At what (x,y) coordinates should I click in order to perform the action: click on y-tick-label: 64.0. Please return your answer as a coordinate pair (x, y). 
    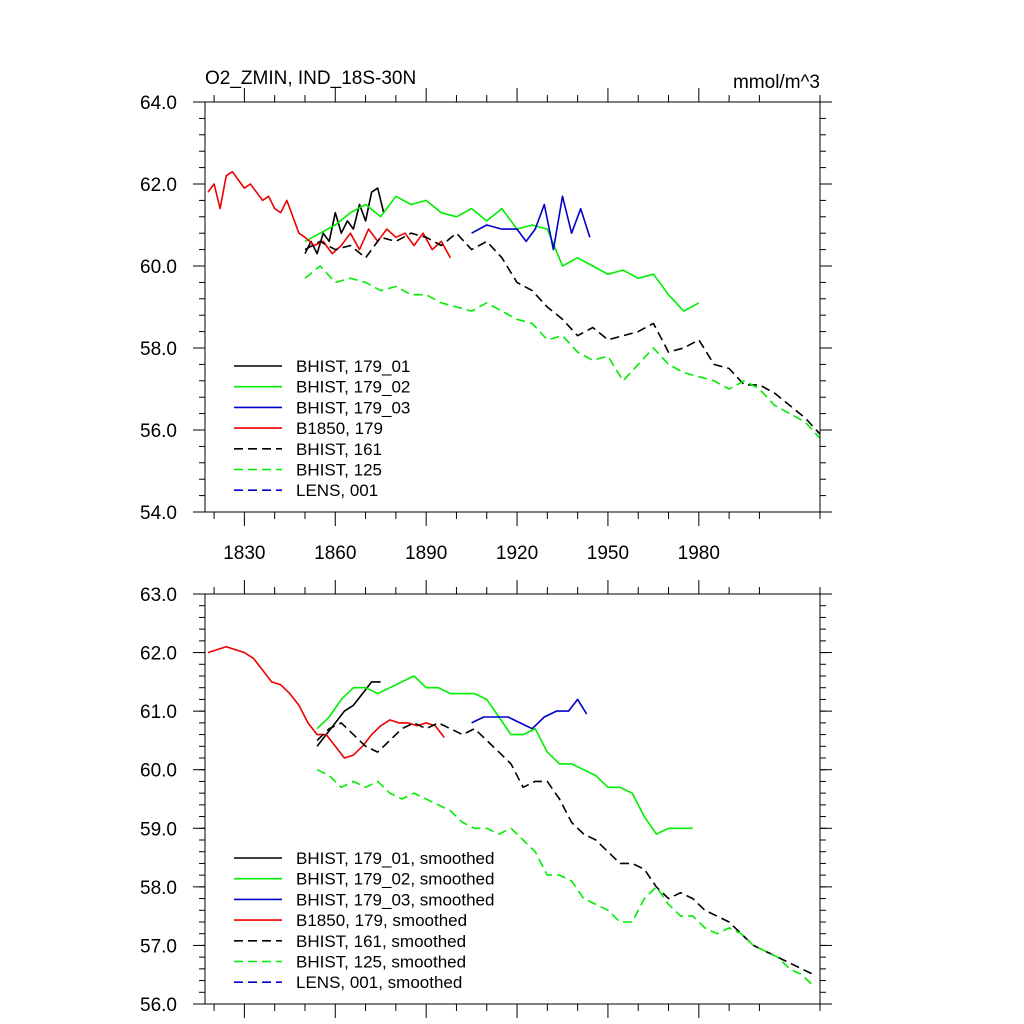
    Looking at the image, I should click on (158, 103).